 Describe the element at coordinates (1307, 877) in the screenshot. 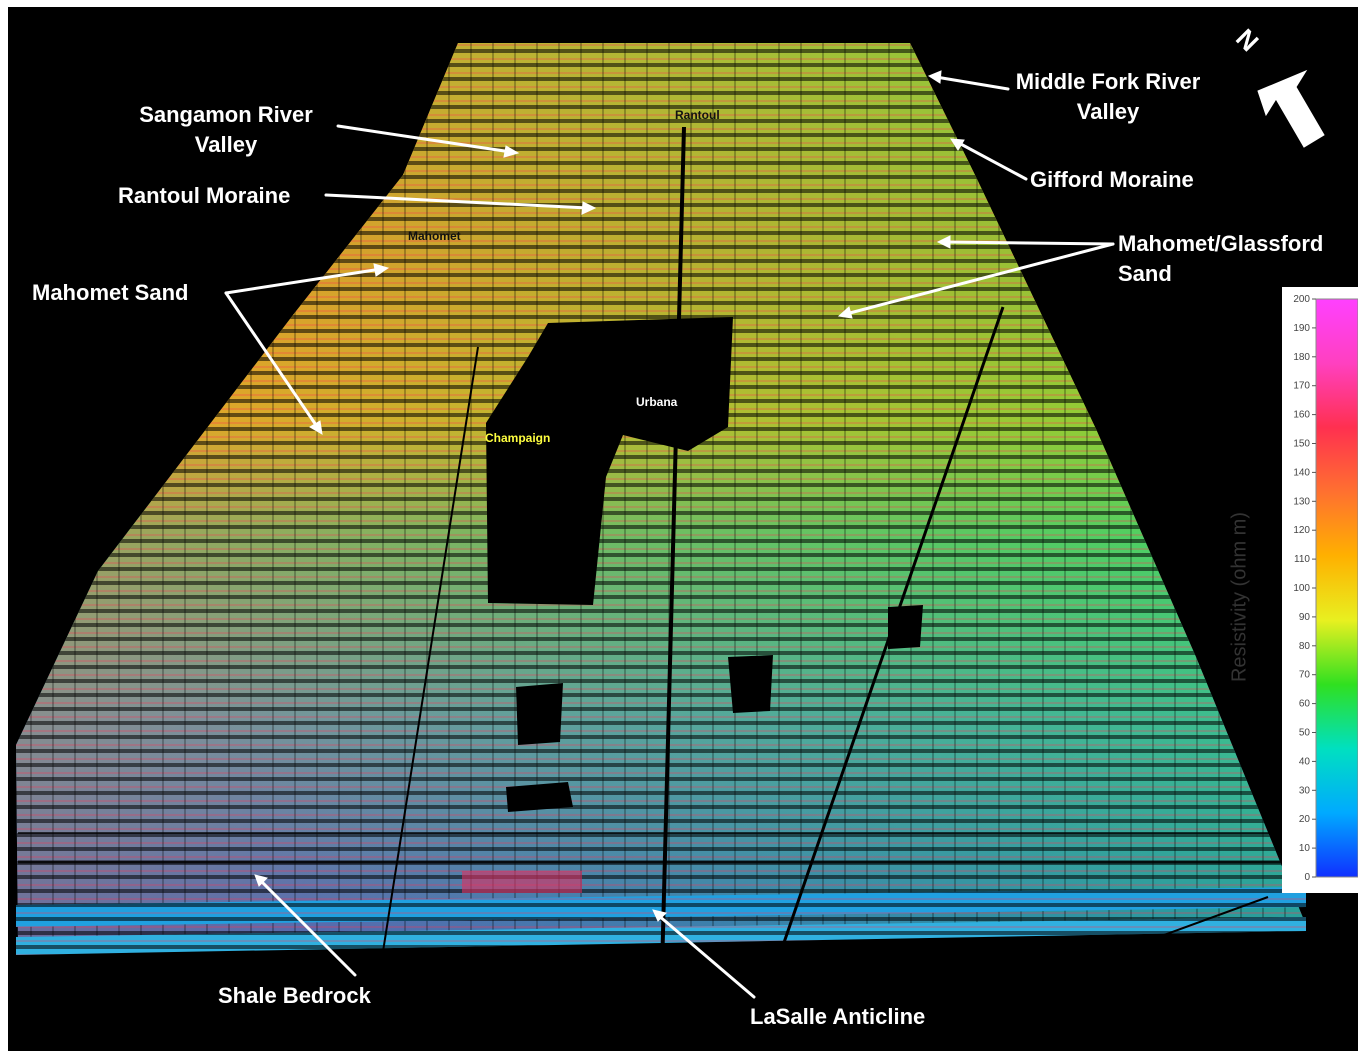

I see `colorbar-tick-label: 0` at that location.